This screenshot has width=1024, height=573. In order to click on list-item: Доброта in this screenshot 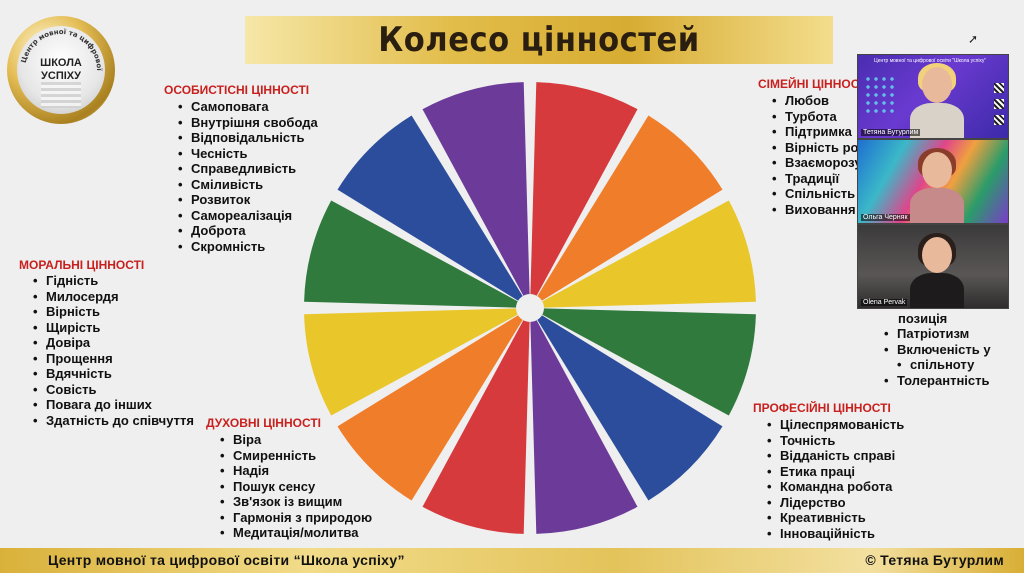, I will do `click(248, 231)`.